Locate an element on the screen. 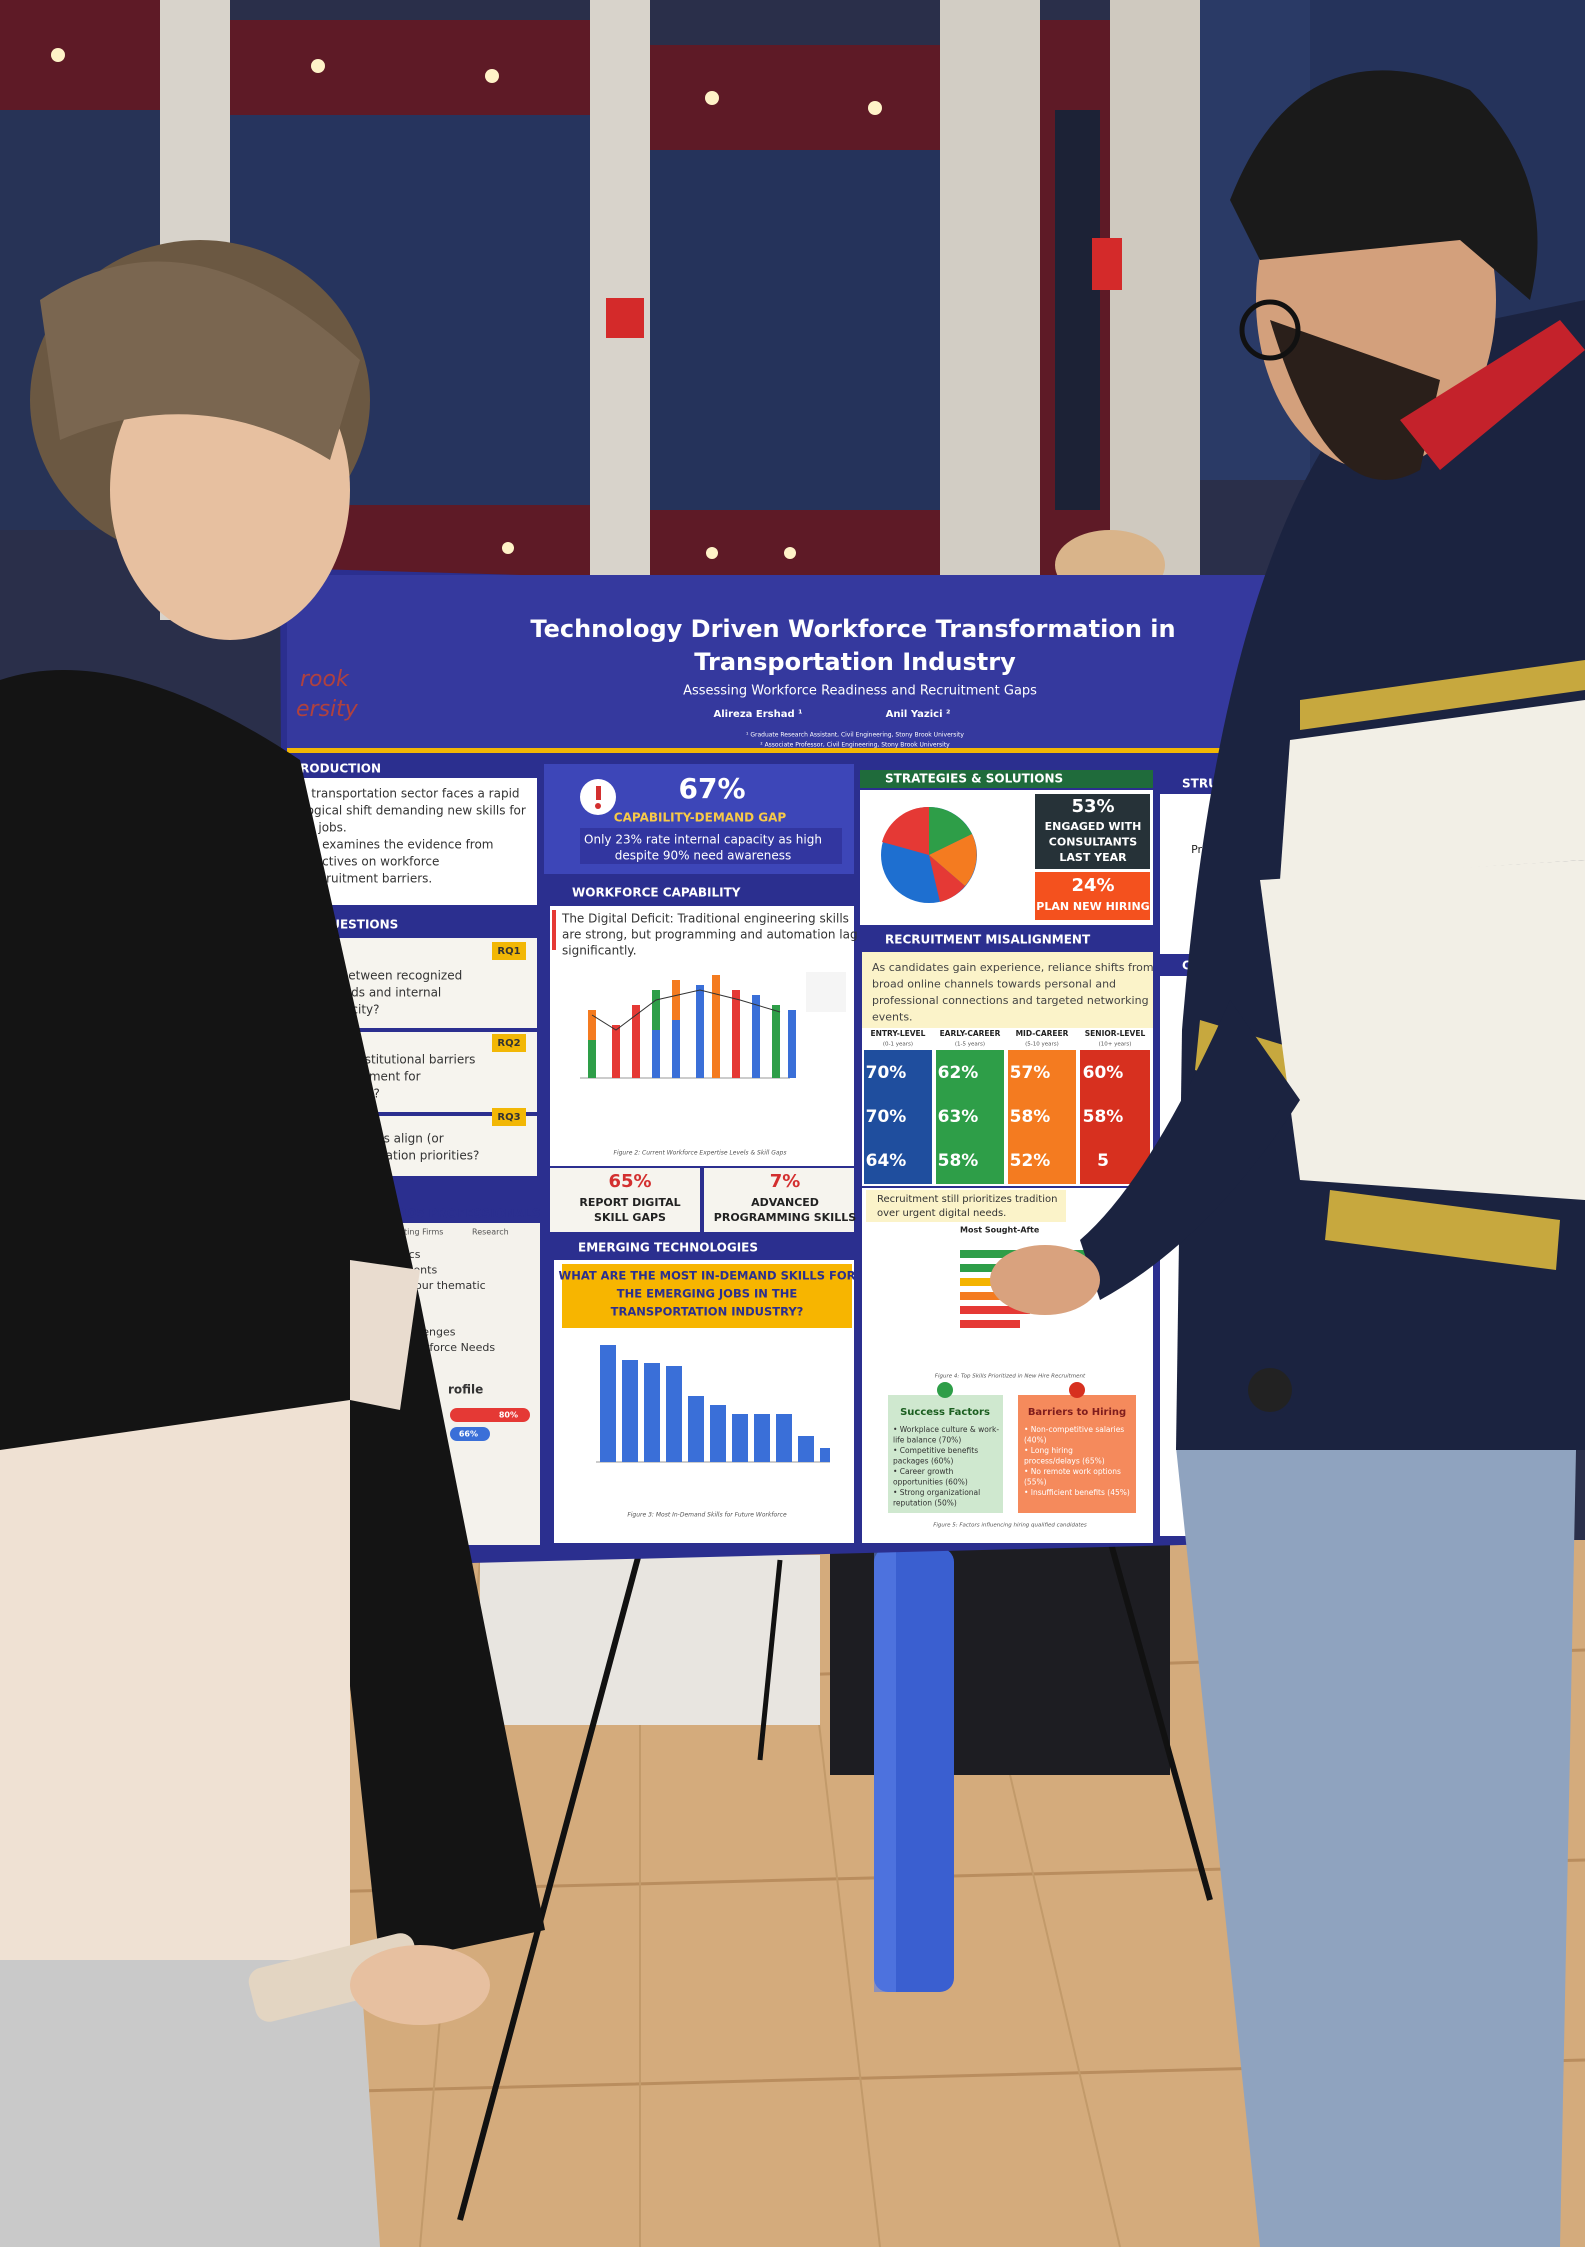  body-text: ological shift demanding new skills for is located at coordinates (411, 811).